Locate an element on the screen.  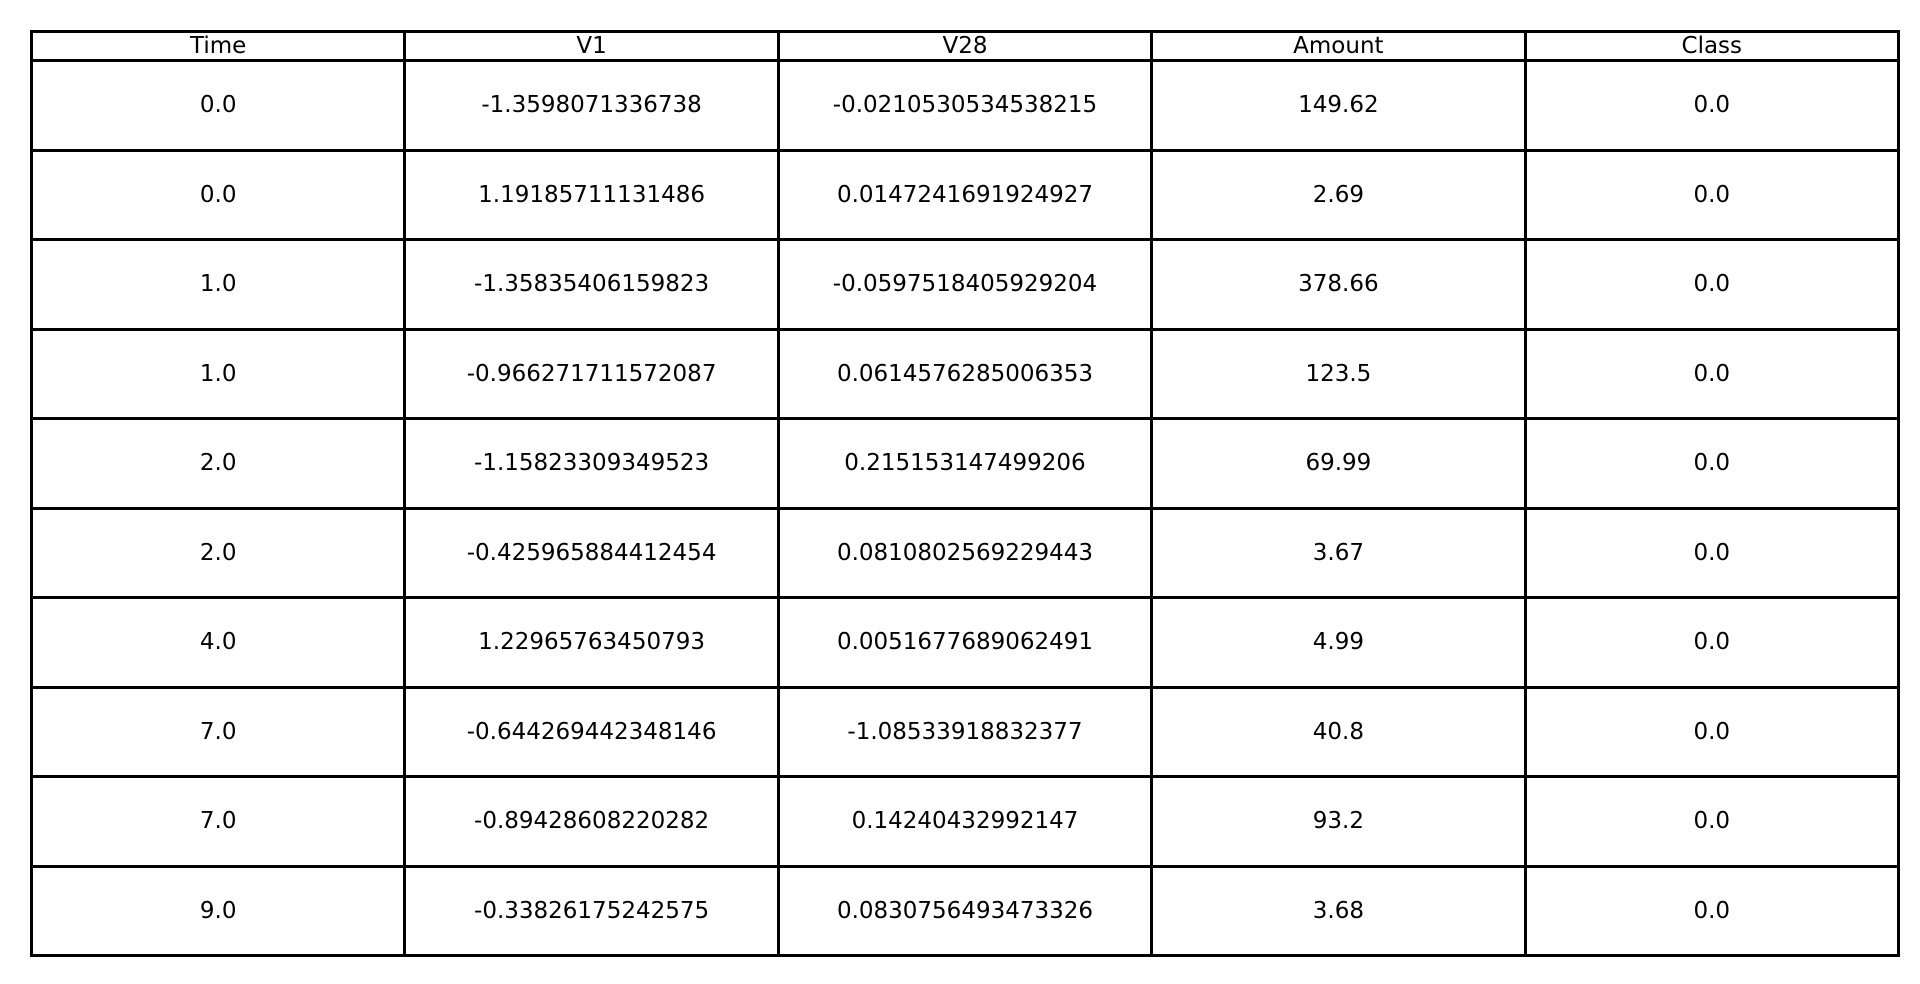
table-cell-v1: -1.3598071336738 is located at coordinates (591, 105).